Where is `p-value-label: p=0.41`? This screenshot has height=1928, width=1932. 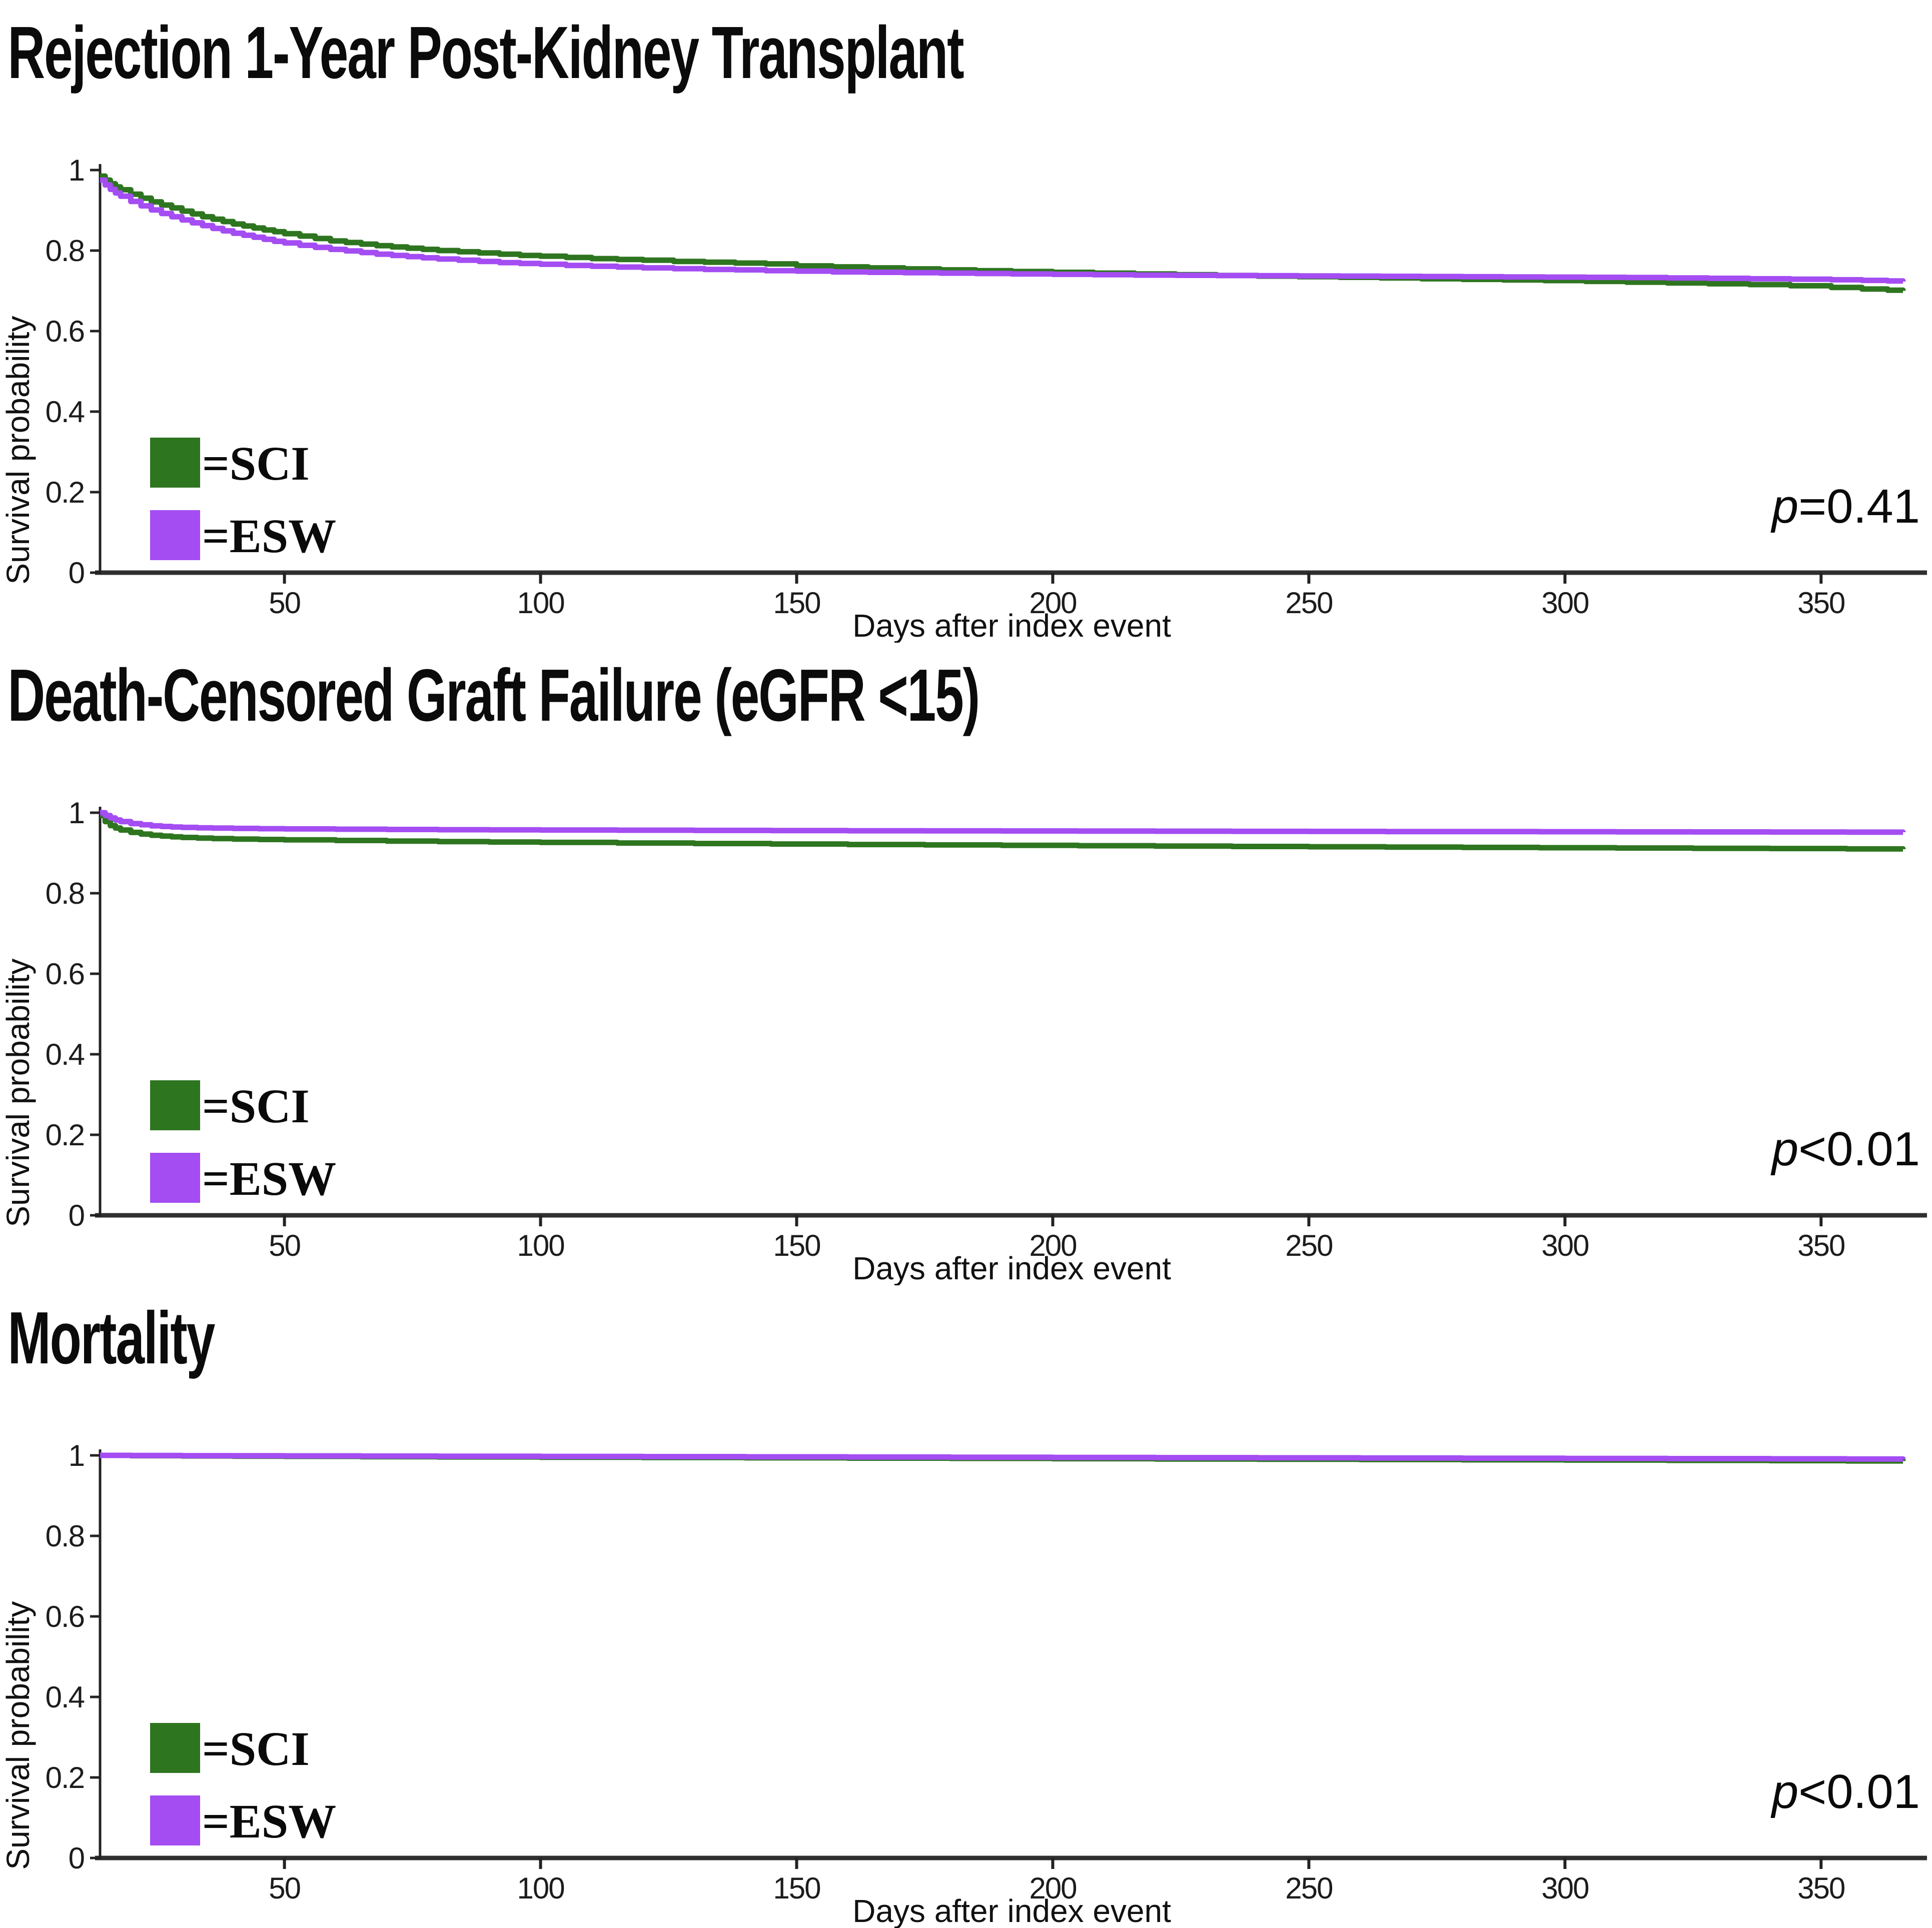
p-value-label: p=0.41 is located at coordinates (1845, 506).